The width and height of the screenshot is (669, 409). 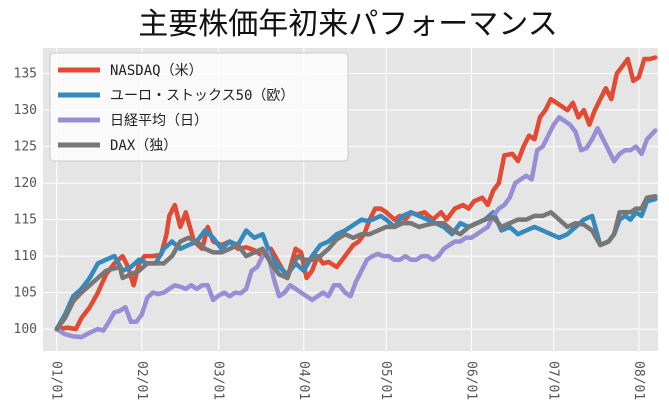 I want to click on legend-box, so click(x=199, y=107).